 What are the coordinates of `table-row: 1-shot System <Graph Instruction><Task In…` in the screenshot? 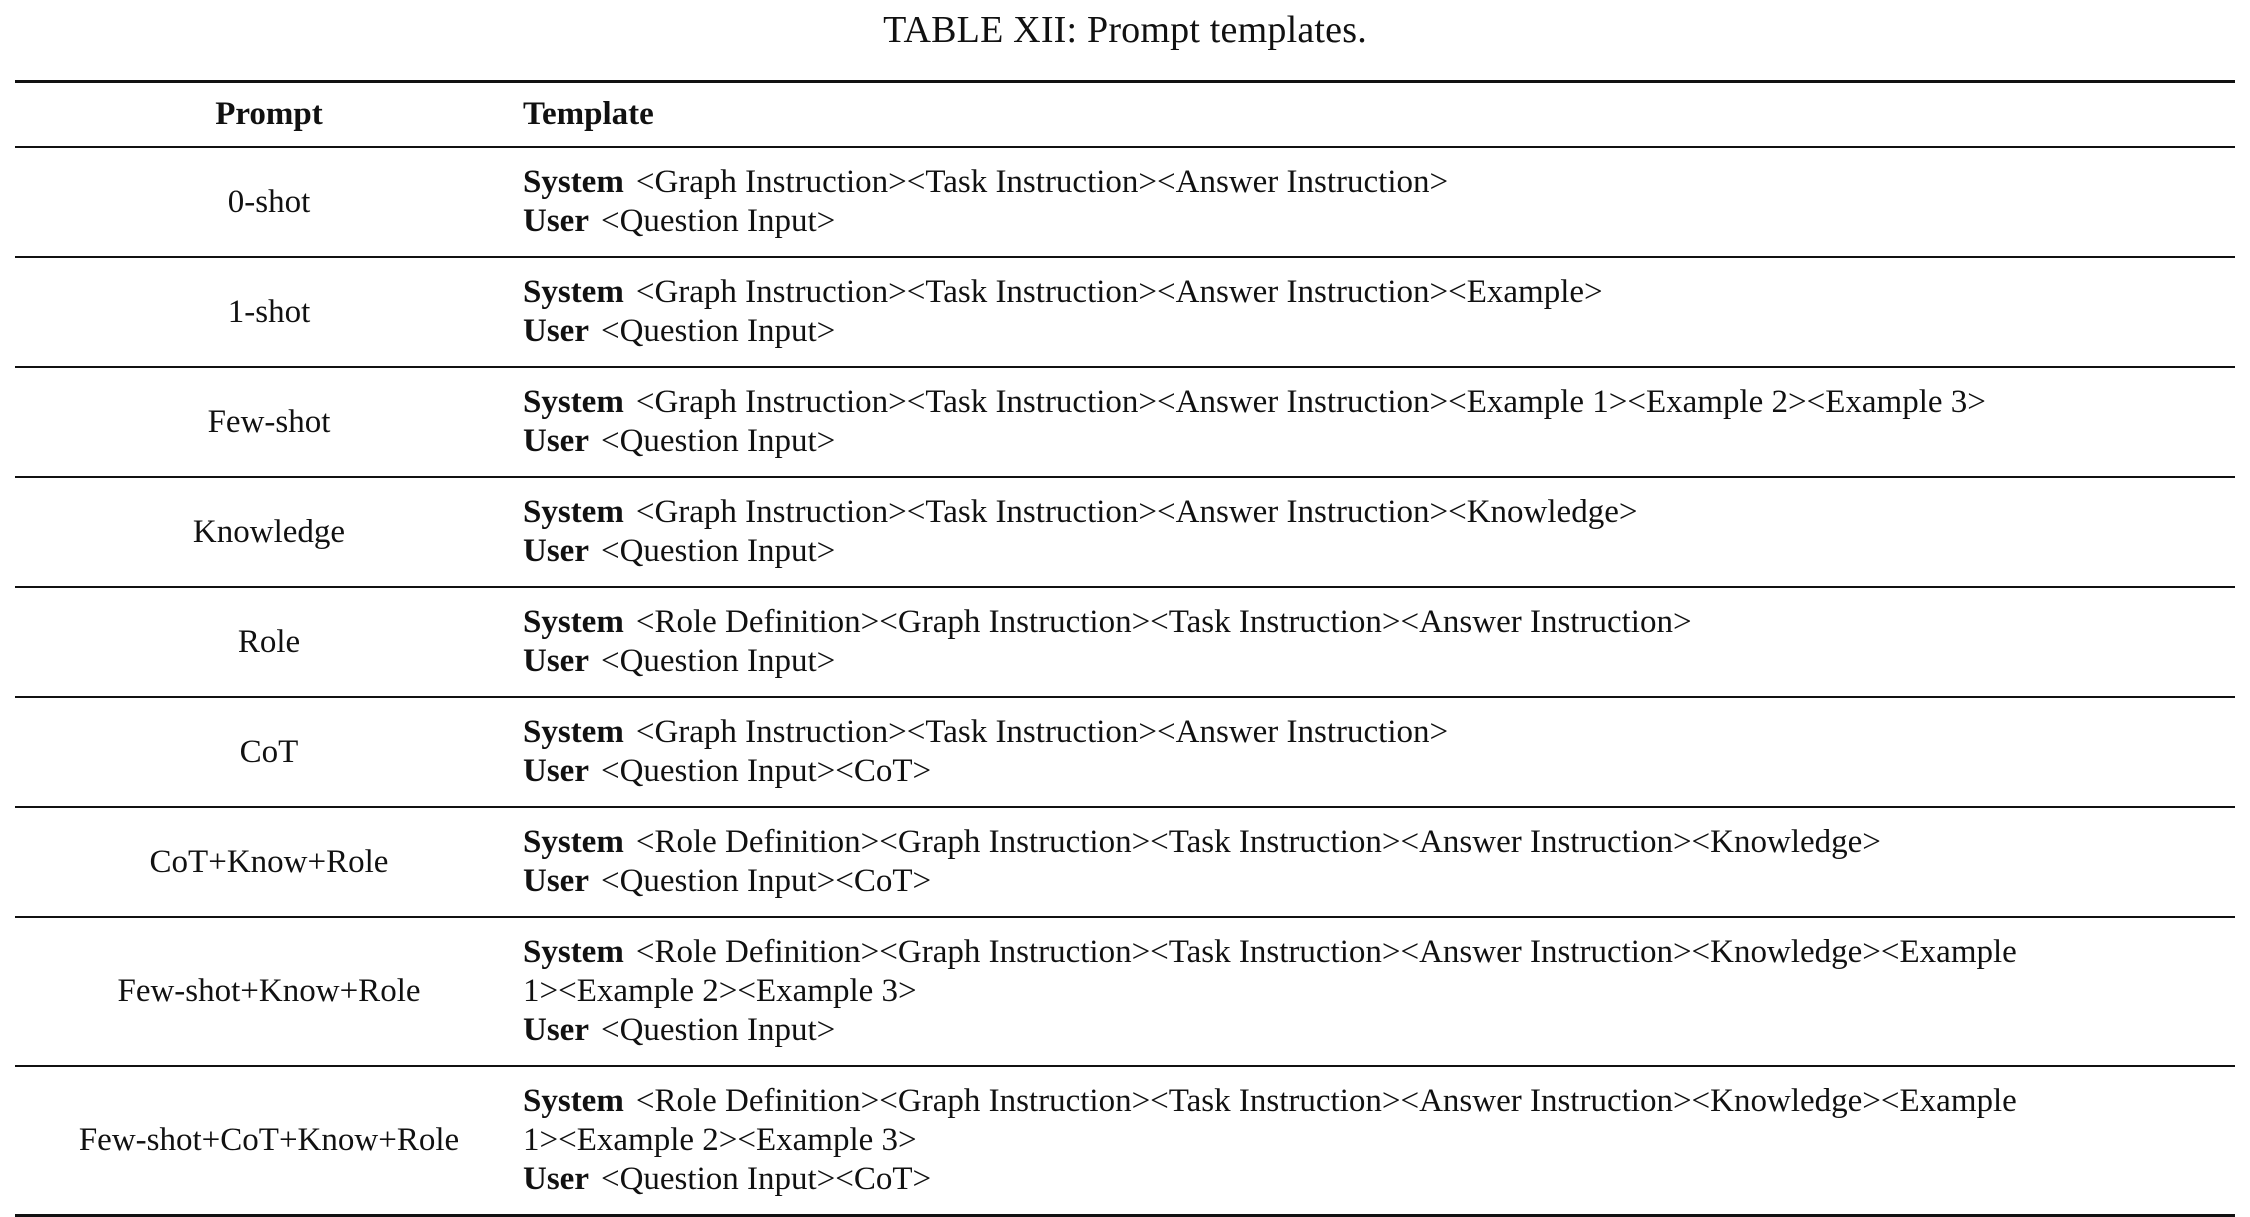 It's located at (1125, 312).